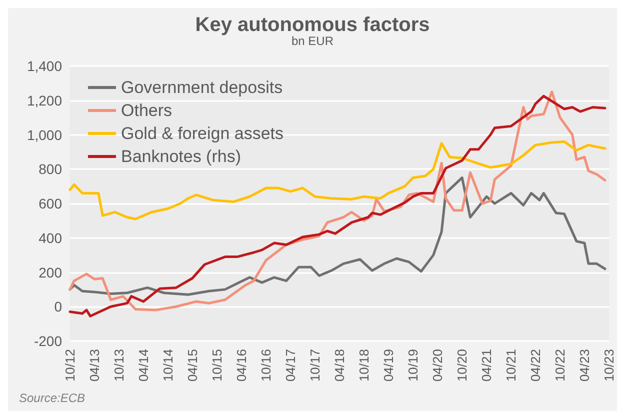  What do you see at coordinates (584, 365) in the screenshot?
I see `x-tick-label: 04/23` at bounding box center [584, 365].